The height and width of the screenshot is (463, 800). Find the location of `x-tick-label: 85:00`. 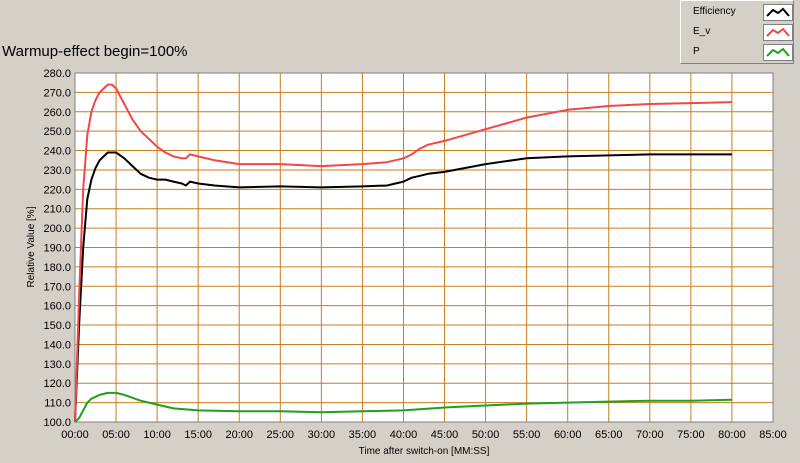

x-tick-label: 85:00 is located at coordinates (773, 435).